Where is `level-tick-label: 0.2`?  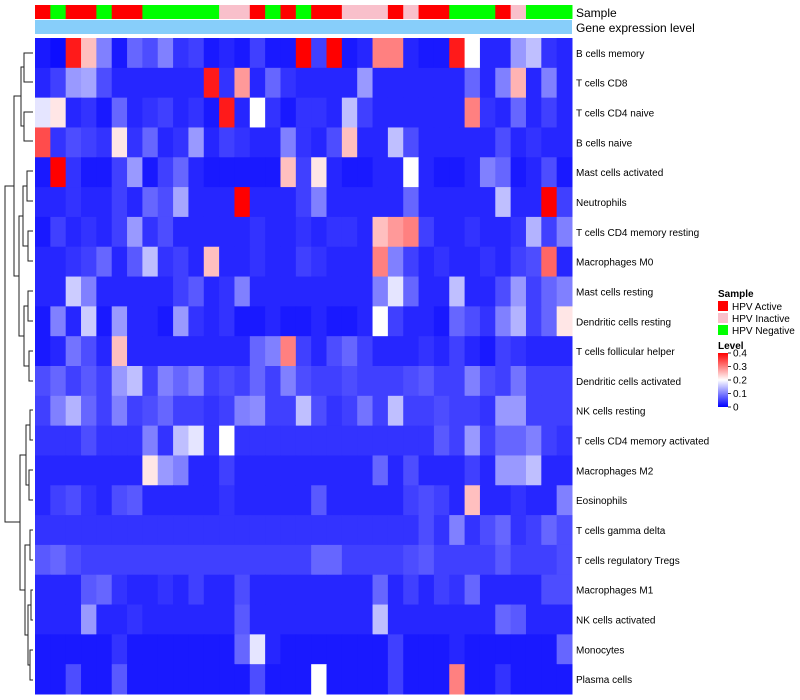 level-tick-label: 0.2 is located at coordinates (740, 381).